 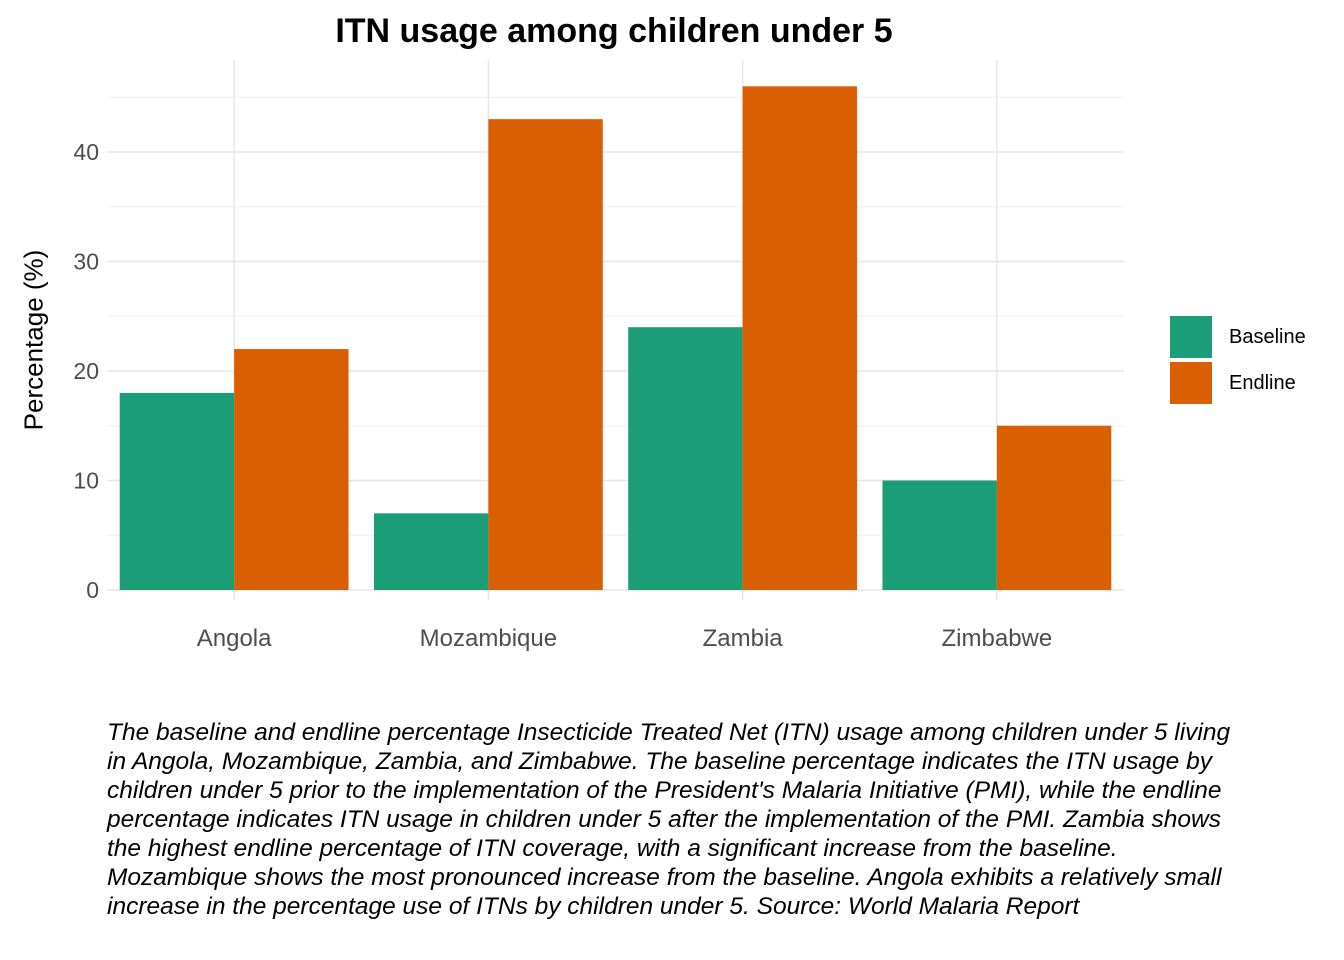 What do you see at coordinates (488, 638) in the screenshot?
I see `x-tick-label: Mozambique` at bounding box center [488, 638].